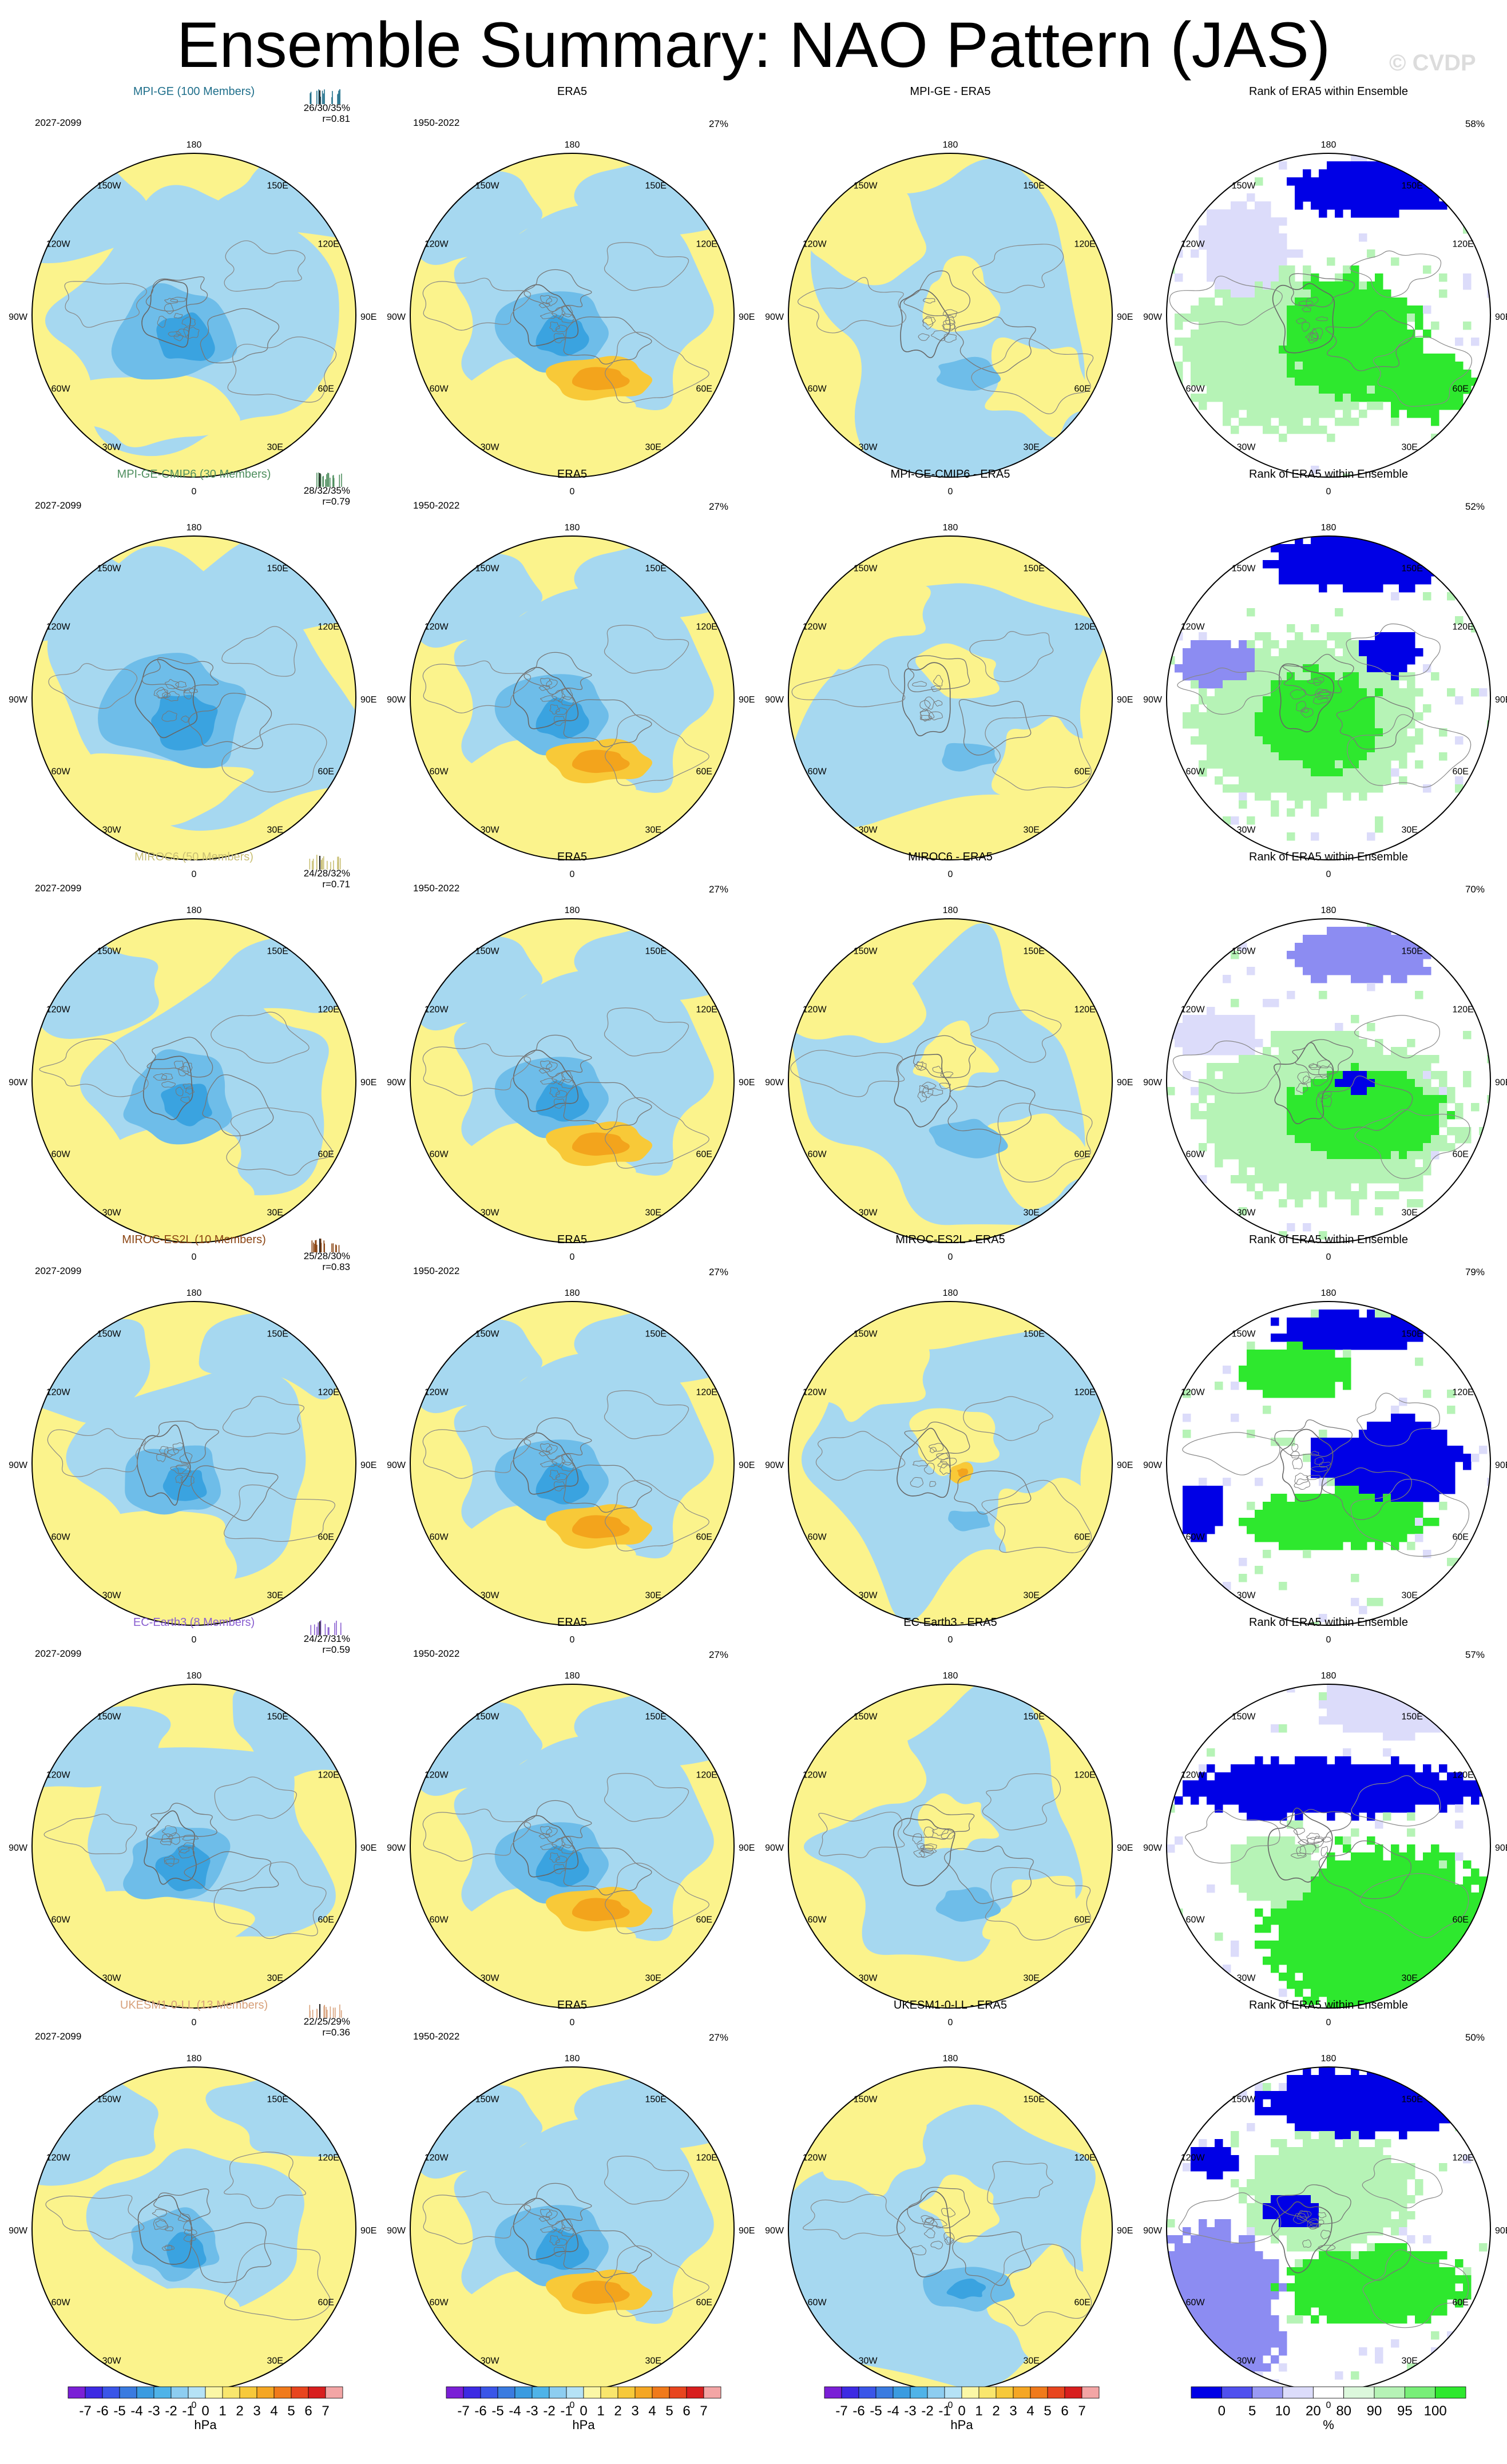 This screenshot has height=2464, width=1507. Describe the element at coordinates (968, 1904) in the screenshot. I see `diff-negative-core` at that location.